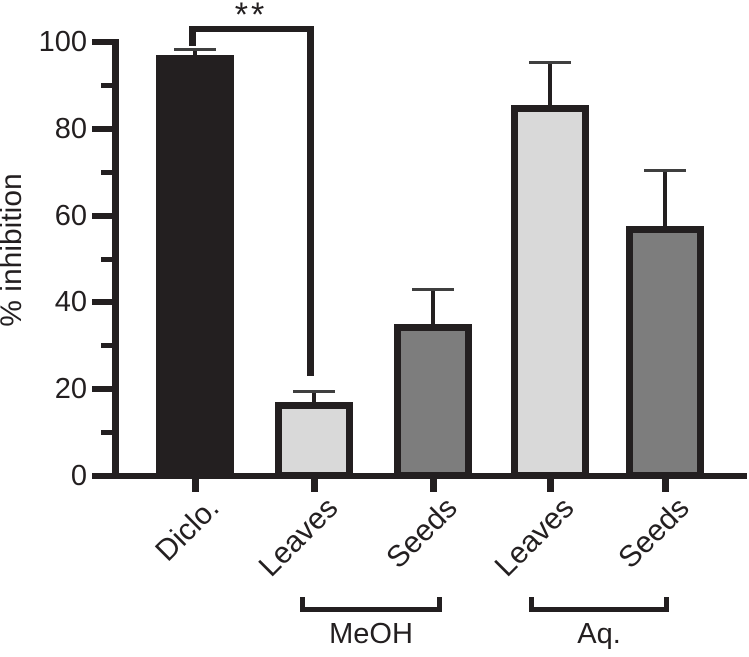 This screenshot has width=749, height=657. I want to click on x-category-label-leaves-3: Leaves, so click(534, 537).